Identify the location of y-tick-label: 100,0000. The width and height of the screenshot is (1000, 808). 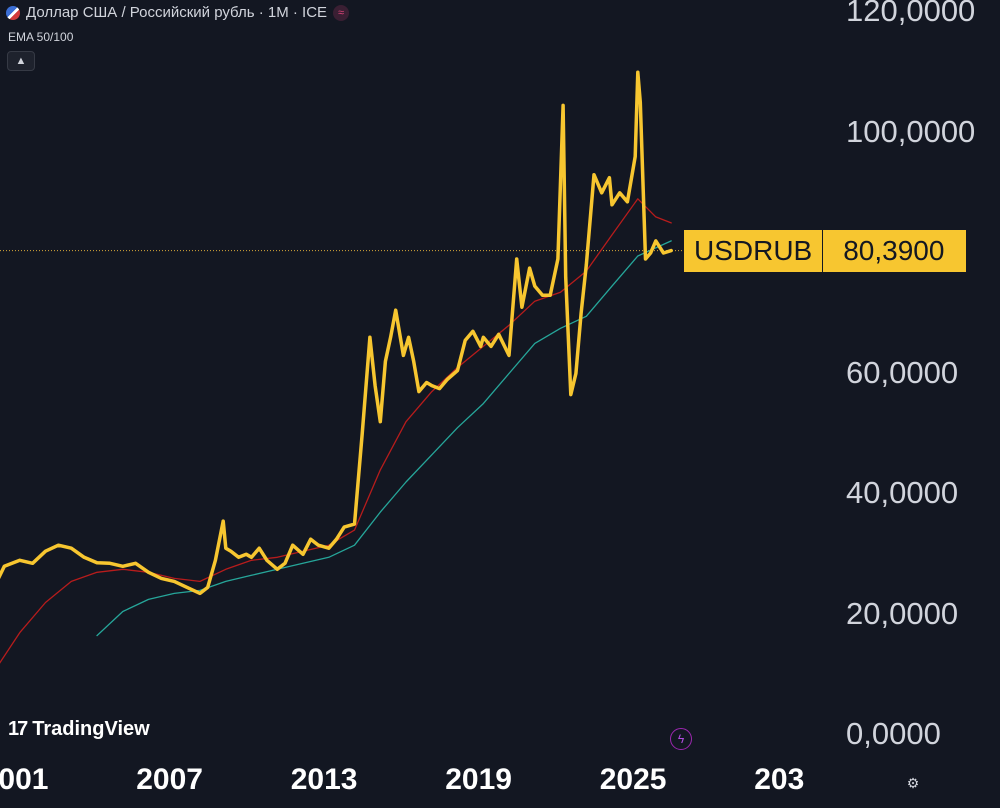
(911, 131).